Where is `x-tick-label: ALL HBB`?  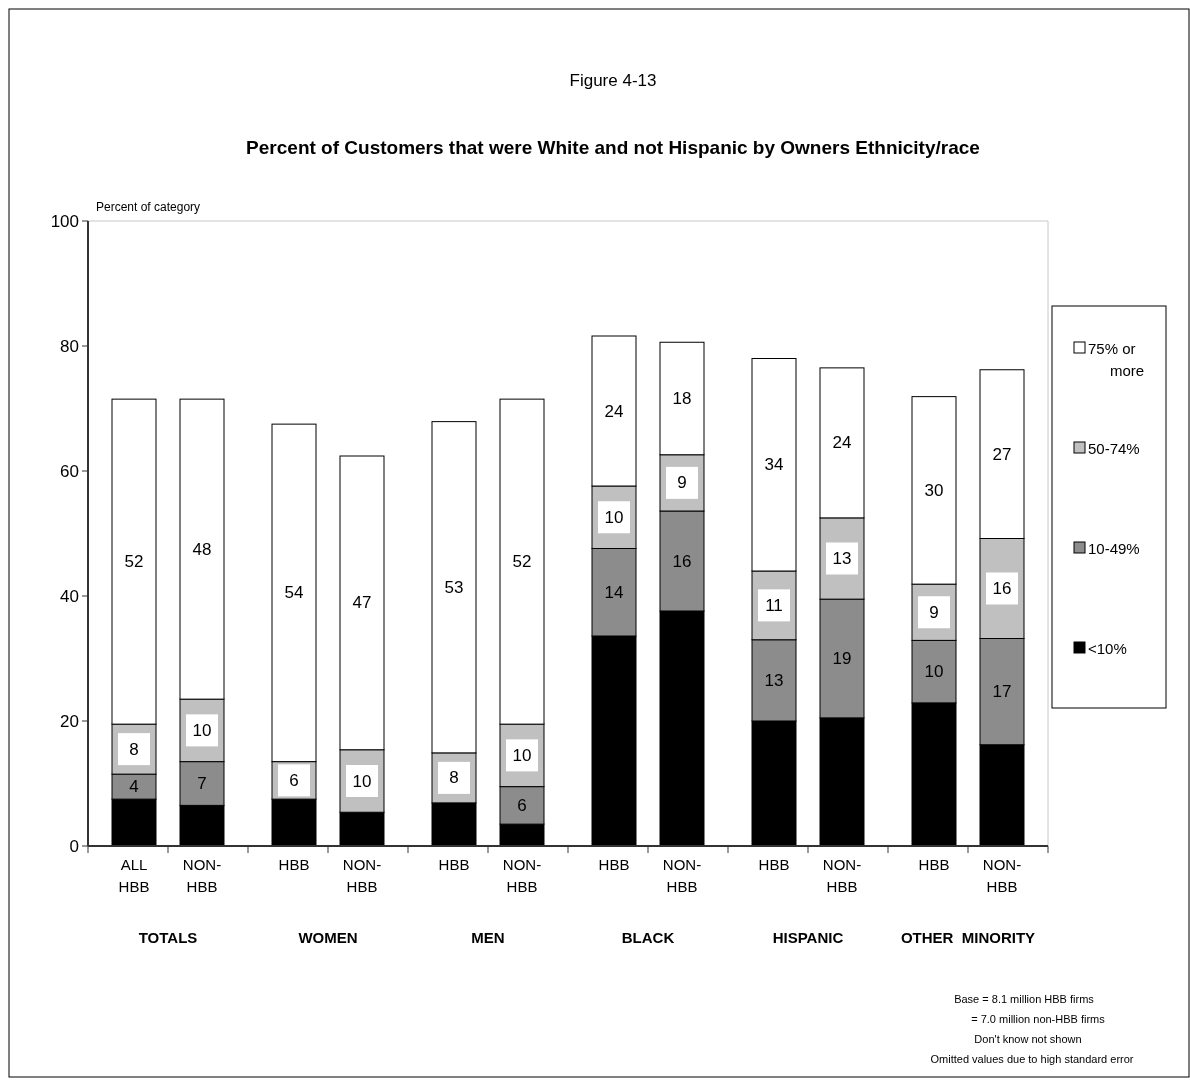 x-tick-label: ALL HBB is located at coordinates (134, 875).